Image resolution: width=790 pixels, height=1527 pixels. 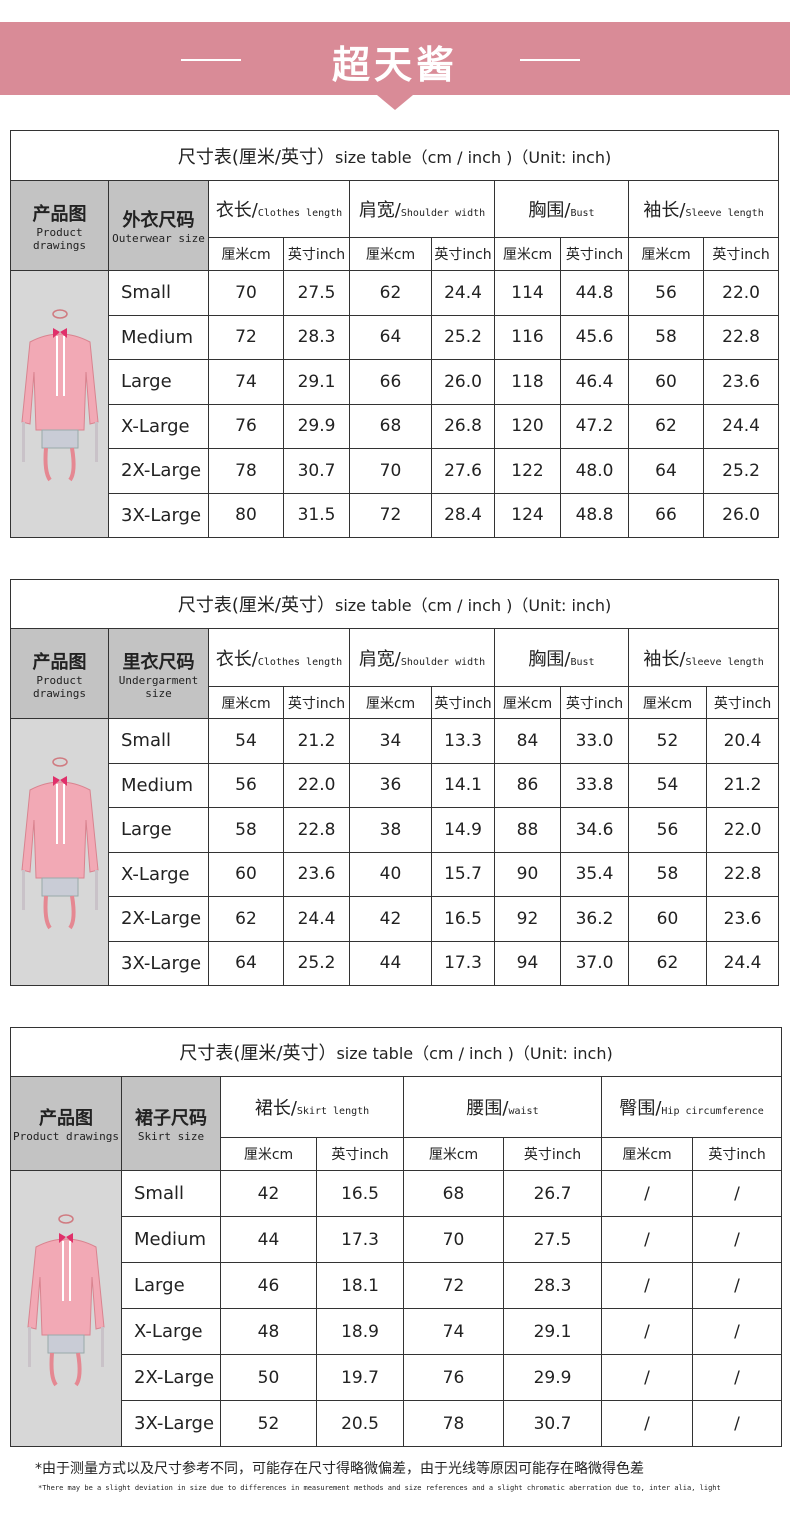 I want to click on size-header: 裙子尺码 Skirt size, so click(x=171, y=1123).